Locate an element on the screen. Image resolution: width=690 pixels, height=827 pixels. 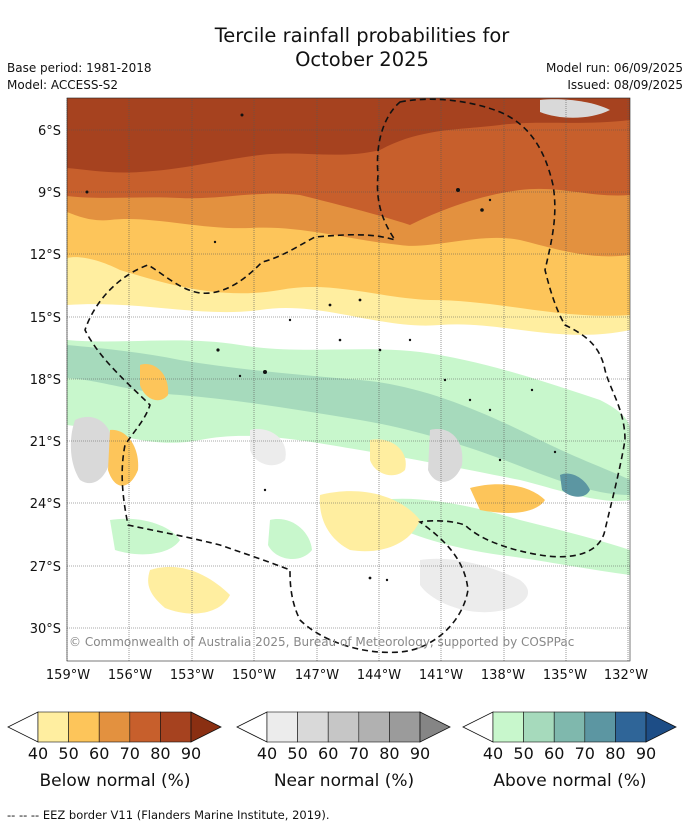
legend-title-near: Near normal (%) is located at coordinates (344, 781).